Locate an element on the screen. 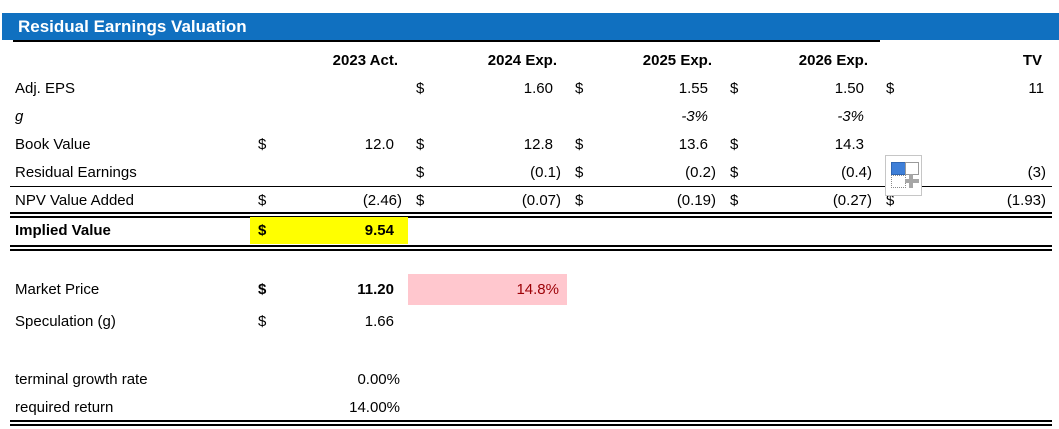 This screenshot has width=1059, height=429. cell-rr-2025 is located at coordinates (644, 407).